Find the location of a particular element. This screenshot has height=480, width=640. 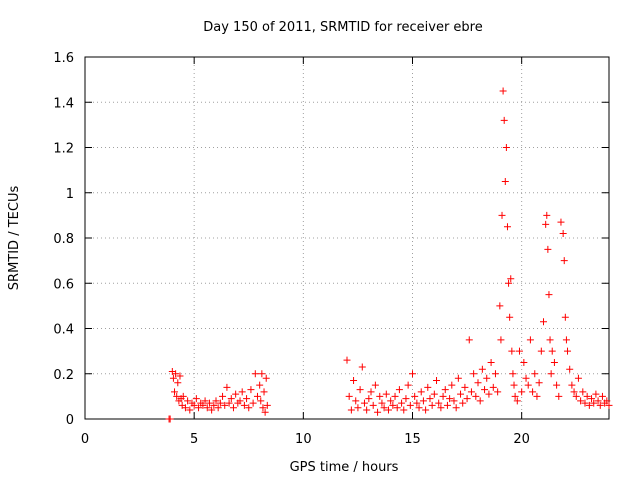

x-tick-label: 20 is located at coordinates (521, 439).